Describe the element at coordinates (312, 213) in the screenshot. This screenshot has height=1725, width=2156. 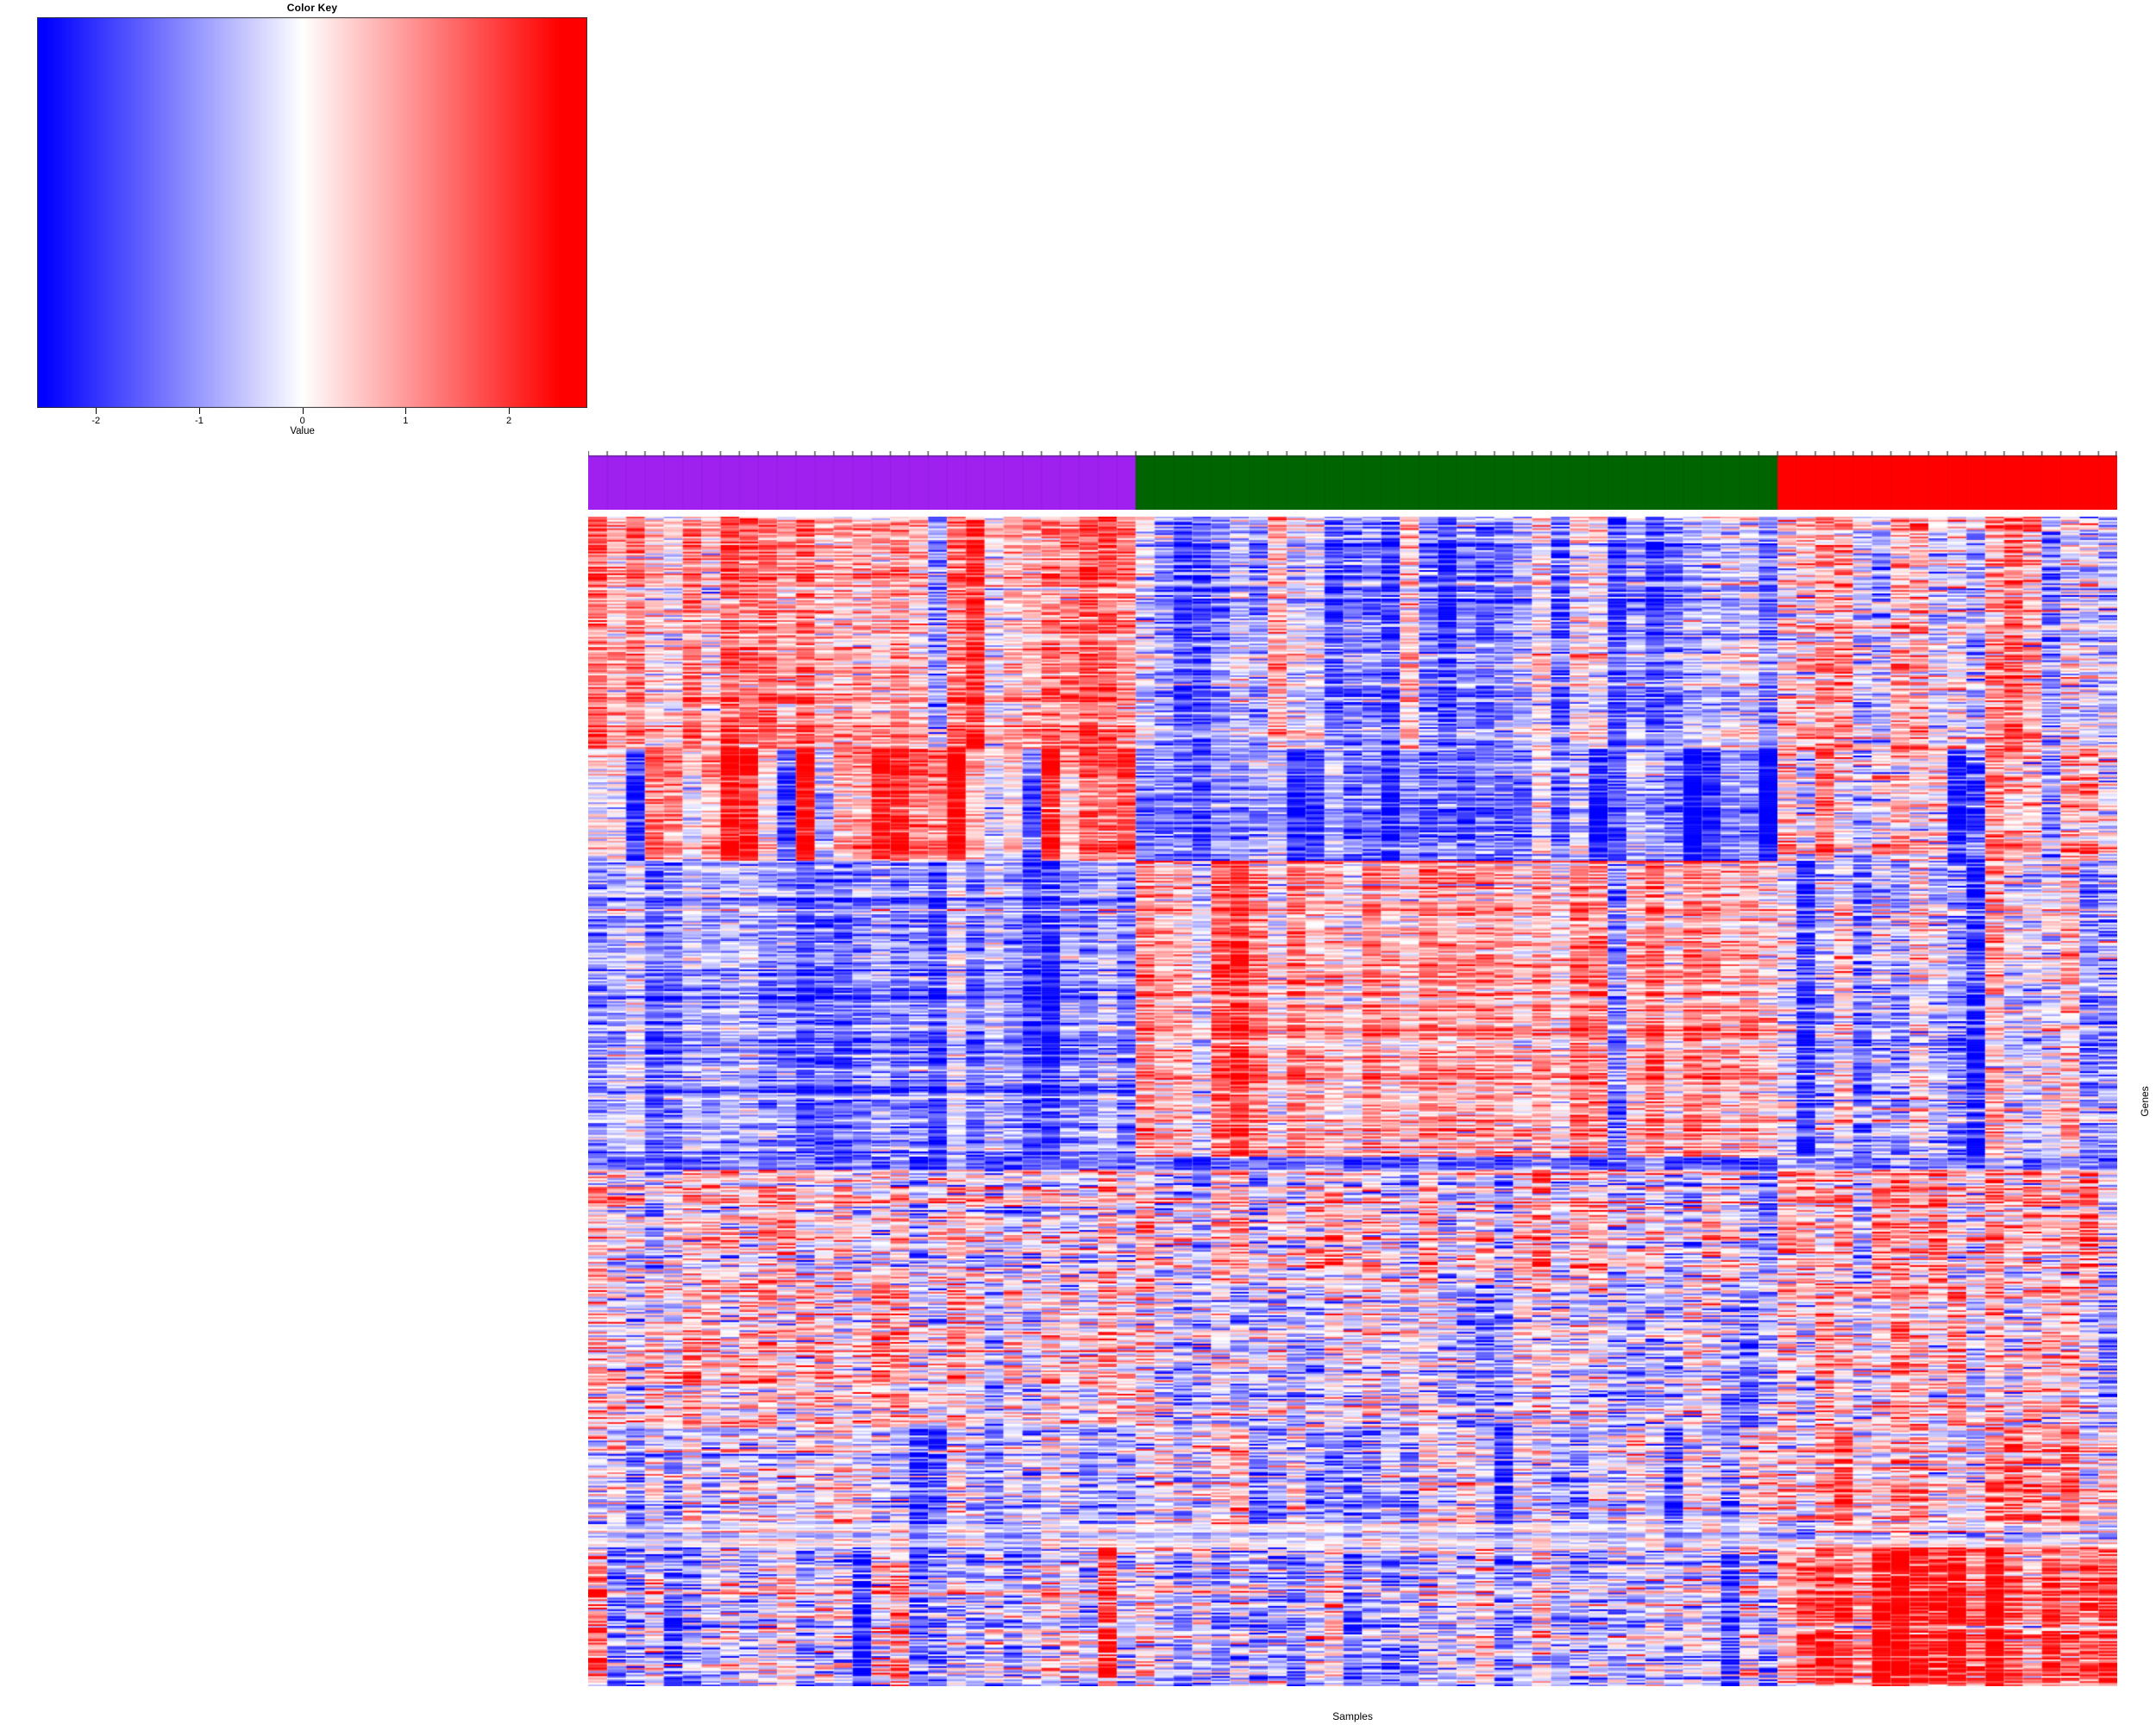
I see `color-key-gradient-canvas` at that location.